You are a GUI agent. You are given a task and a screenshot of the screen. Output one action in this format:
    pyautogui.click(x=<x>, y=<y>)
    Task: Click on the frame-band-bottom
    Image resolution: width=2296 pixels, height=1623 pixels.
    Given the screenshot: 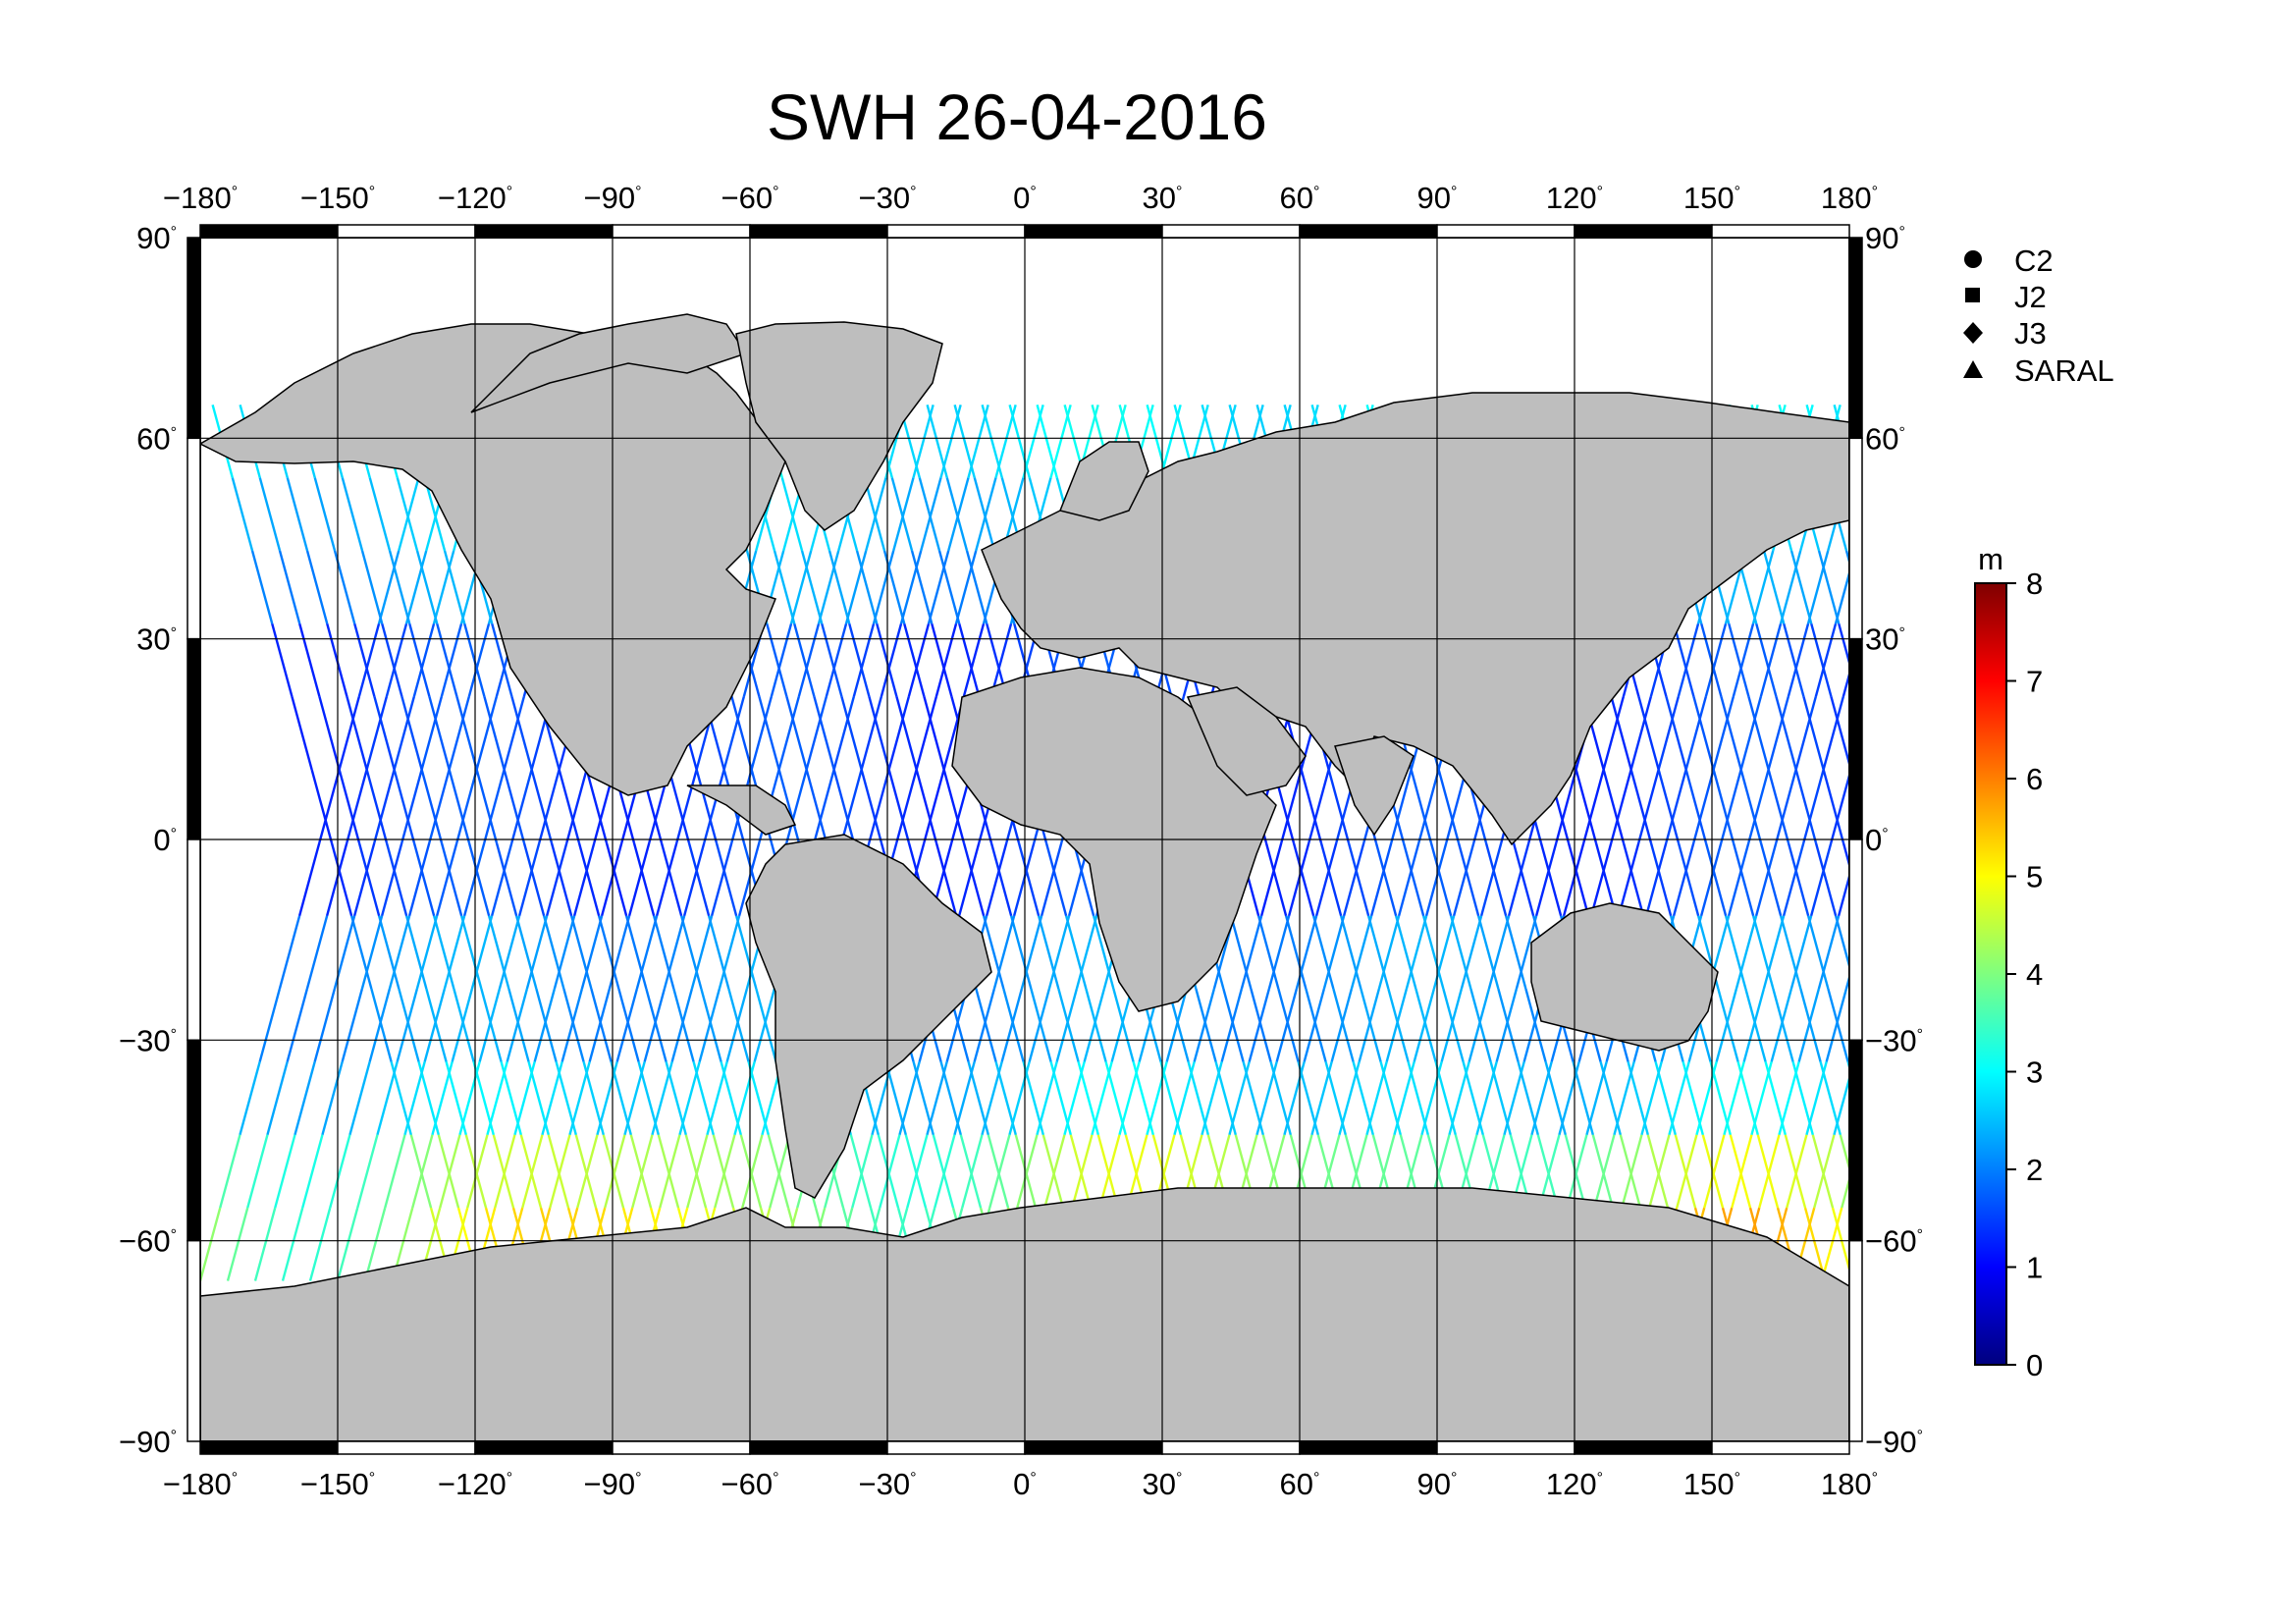 What is the action you would take?
    pyautogui.click(x=544, y=1448)
    